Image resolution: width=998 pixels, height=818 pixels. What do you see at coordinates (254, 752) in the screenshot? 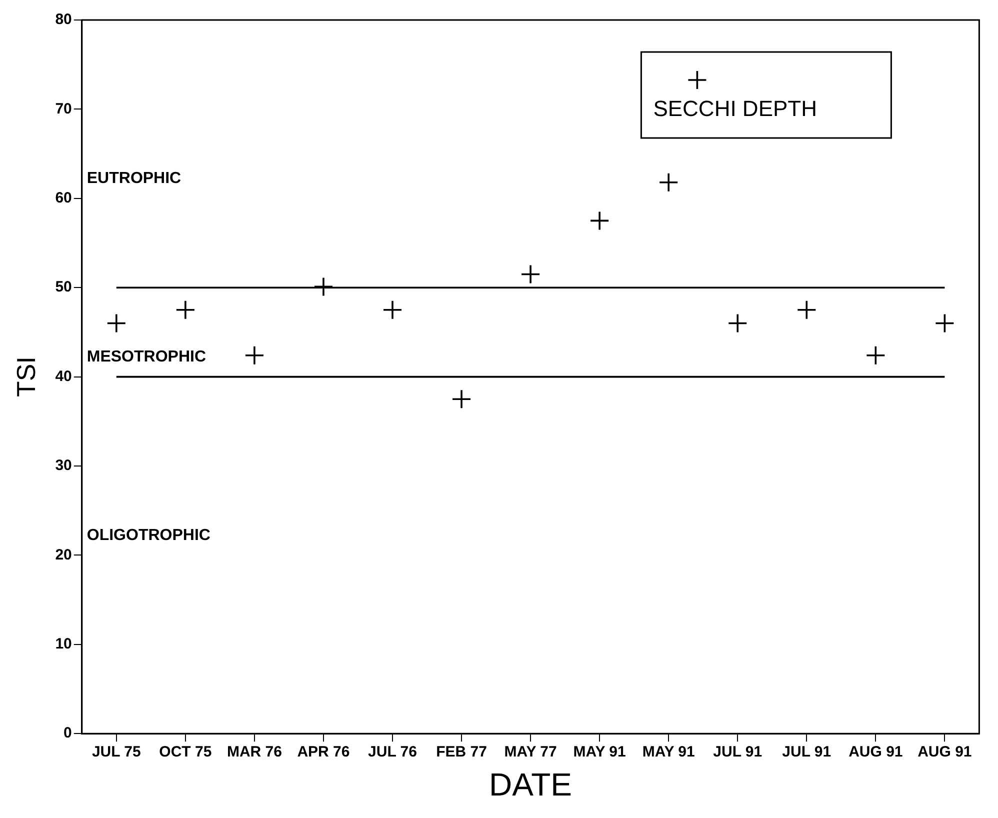
I see `x-tick-label: MAR 76` at bounding box center [254, 752].